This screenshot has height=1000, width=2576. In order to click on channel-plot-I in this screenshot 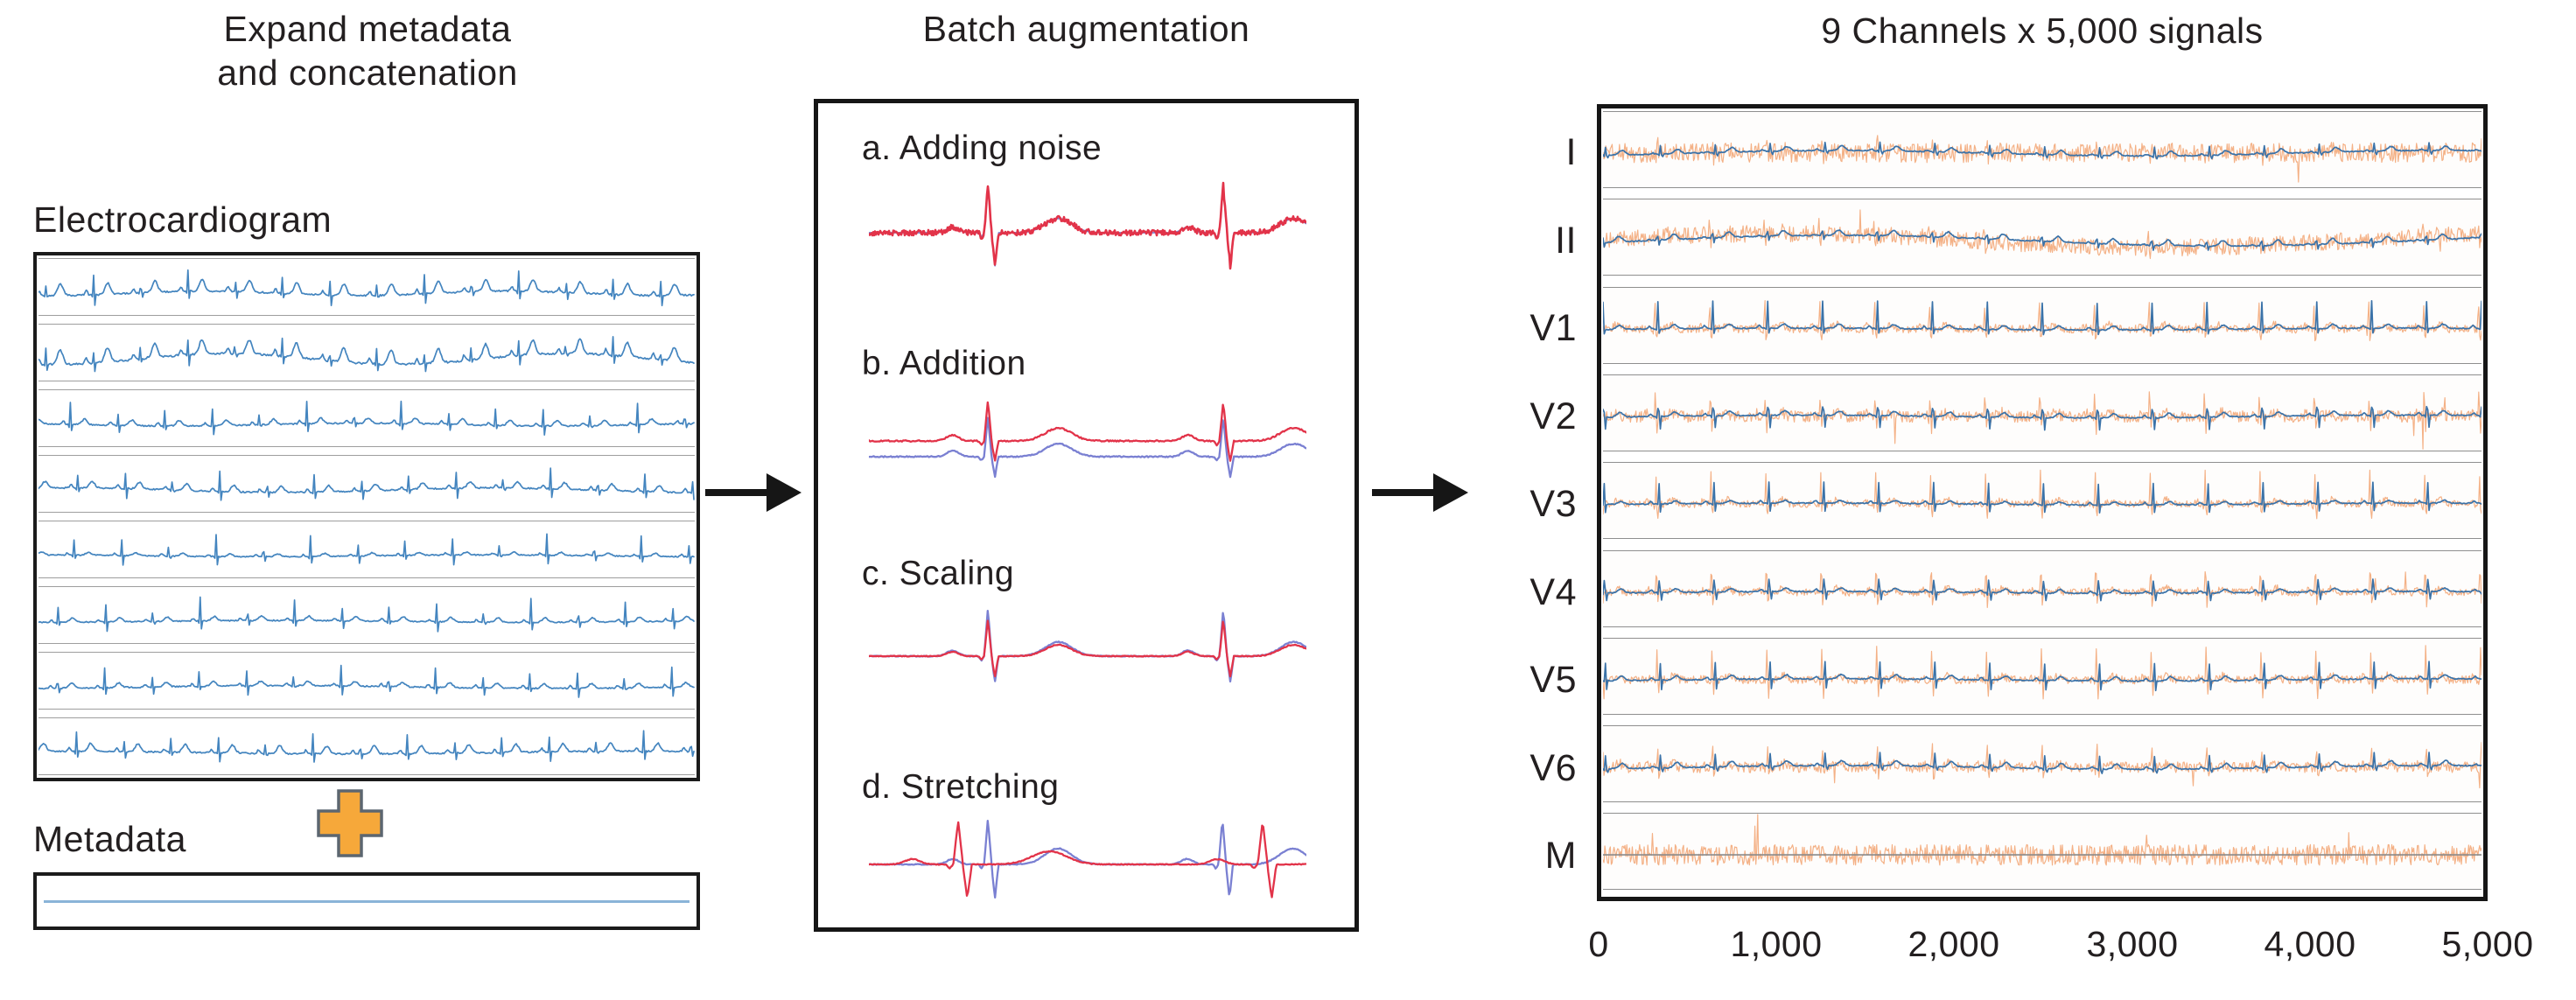, I will do `click(2042, 149)`.